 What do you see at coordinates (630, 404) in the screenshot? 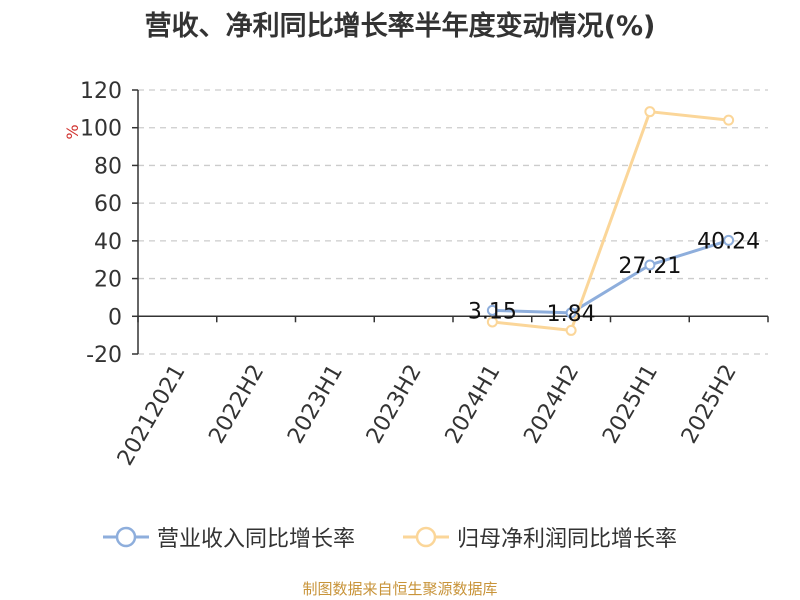
I see `x-tick-label: 2025H1` at bounding box center [630, 404].